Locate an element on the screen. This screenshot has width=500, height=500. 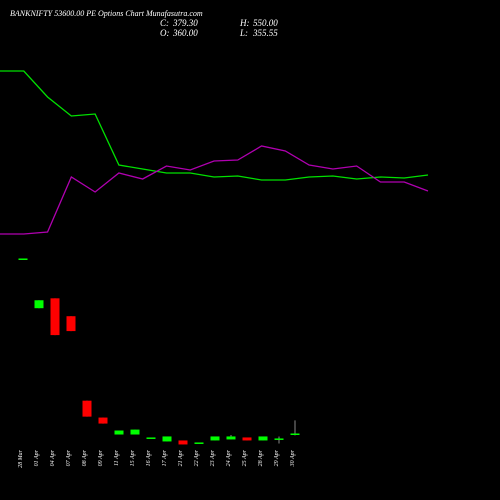
x-tick-label: 17 Apr is located at coordinates (165, 457).